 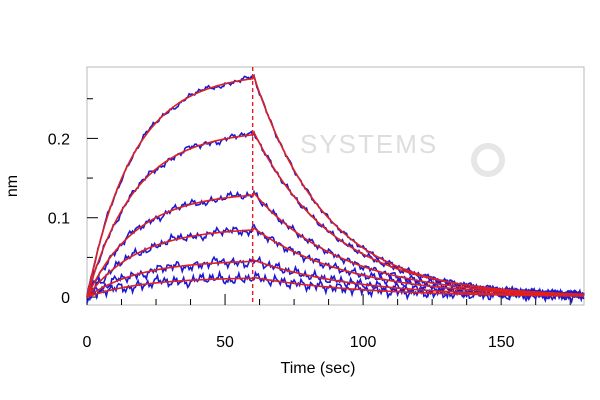 I want to click on y-tick-label: 0.1, so click(x=59, y=219).